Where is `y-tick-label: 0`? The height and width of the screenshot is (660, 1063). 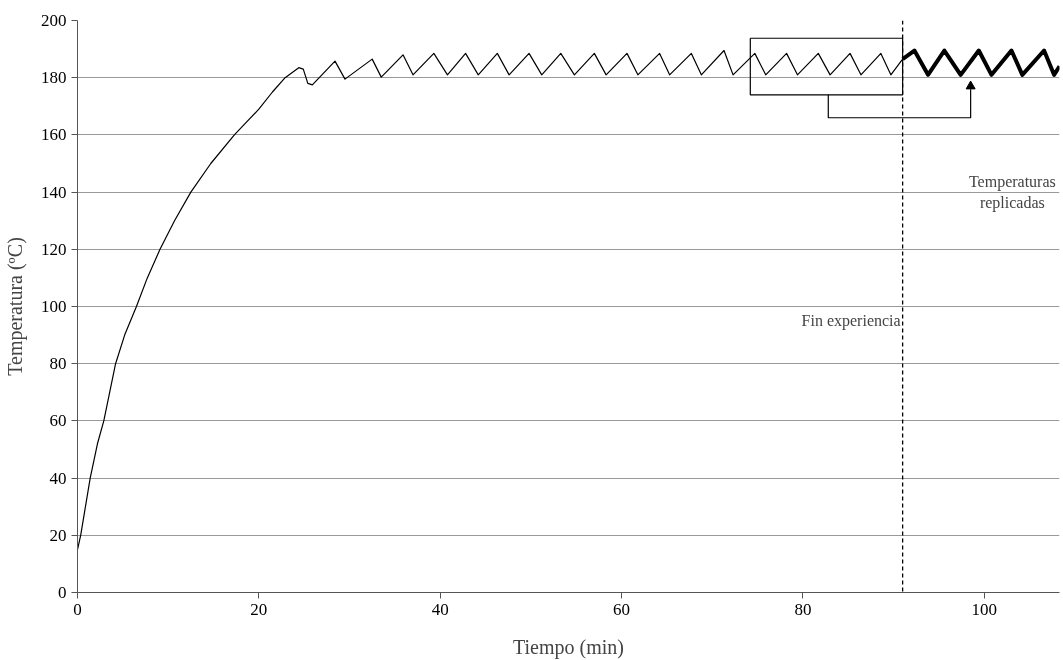 y-tick-label: 0 is located at coordinates (62, 592).